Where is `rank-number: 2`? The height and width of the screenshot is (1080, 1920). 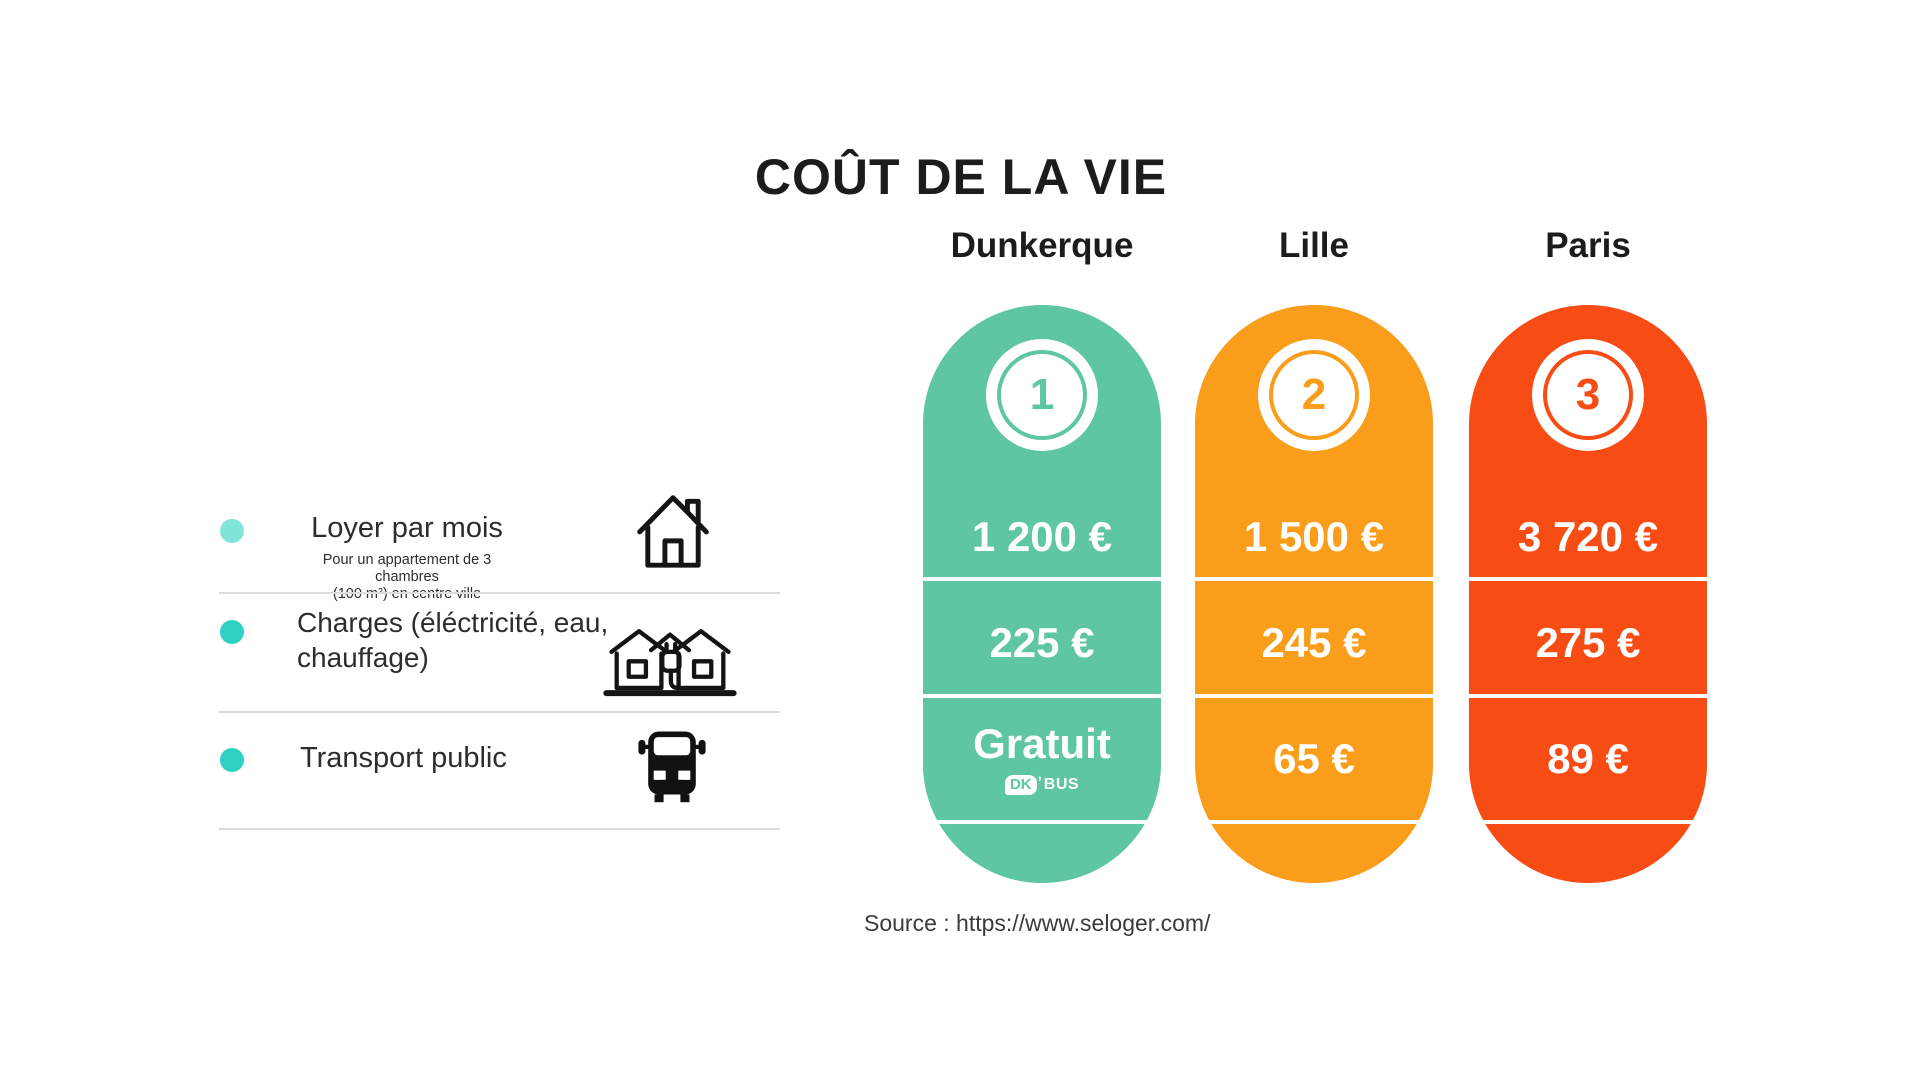 rank-number: 2 is located at coordinates (1314, 394).